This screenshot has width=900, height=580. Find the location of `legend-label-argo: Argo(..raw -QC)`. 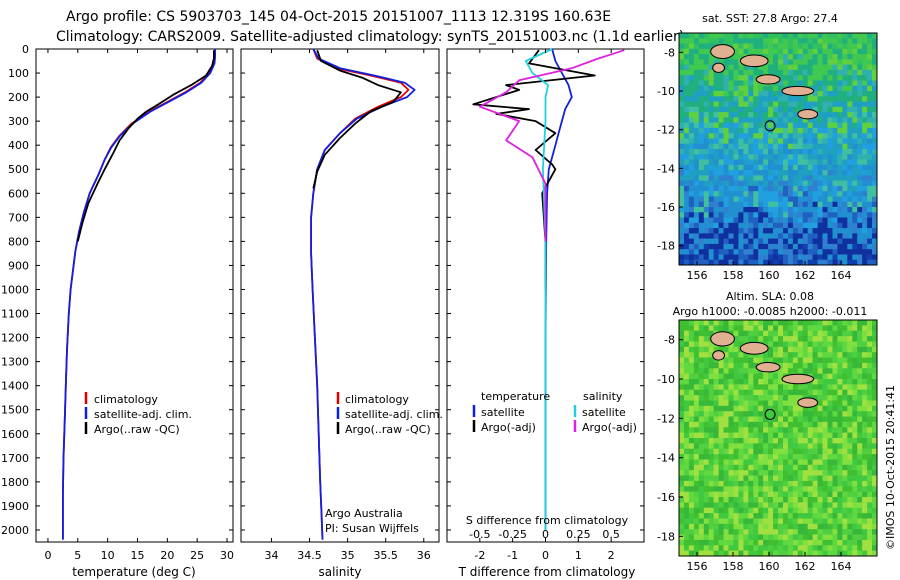

legend-label-argo: Argo(..raw -QC) is located at coordinates (388, 429).